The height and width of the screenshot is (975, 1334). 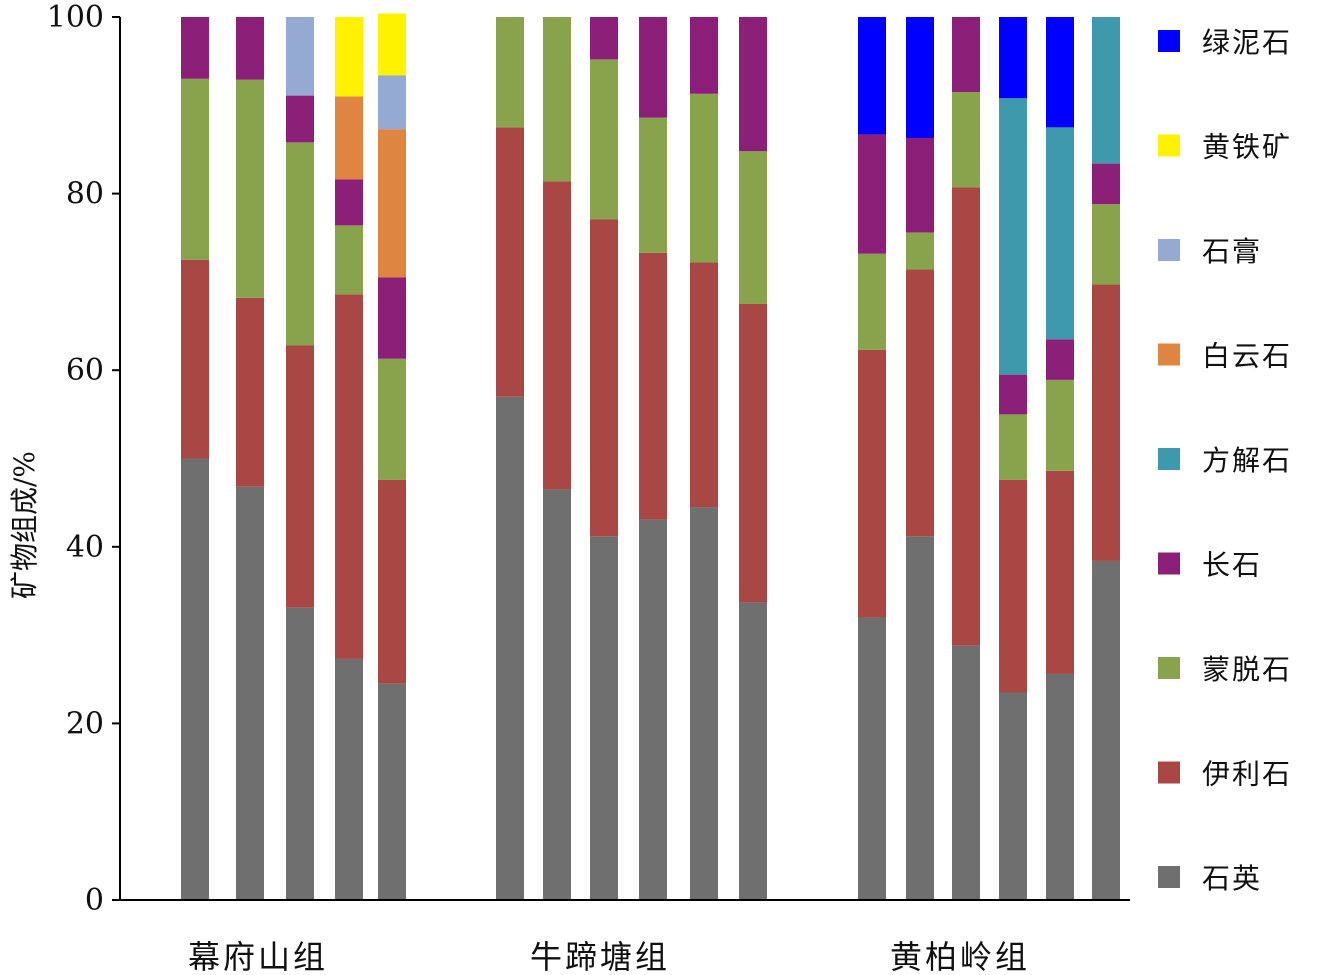 I want to click on group-labels-layer: 幕府山组 牛蹄塘组 黄柏岭组, so click(x=609, y=956).